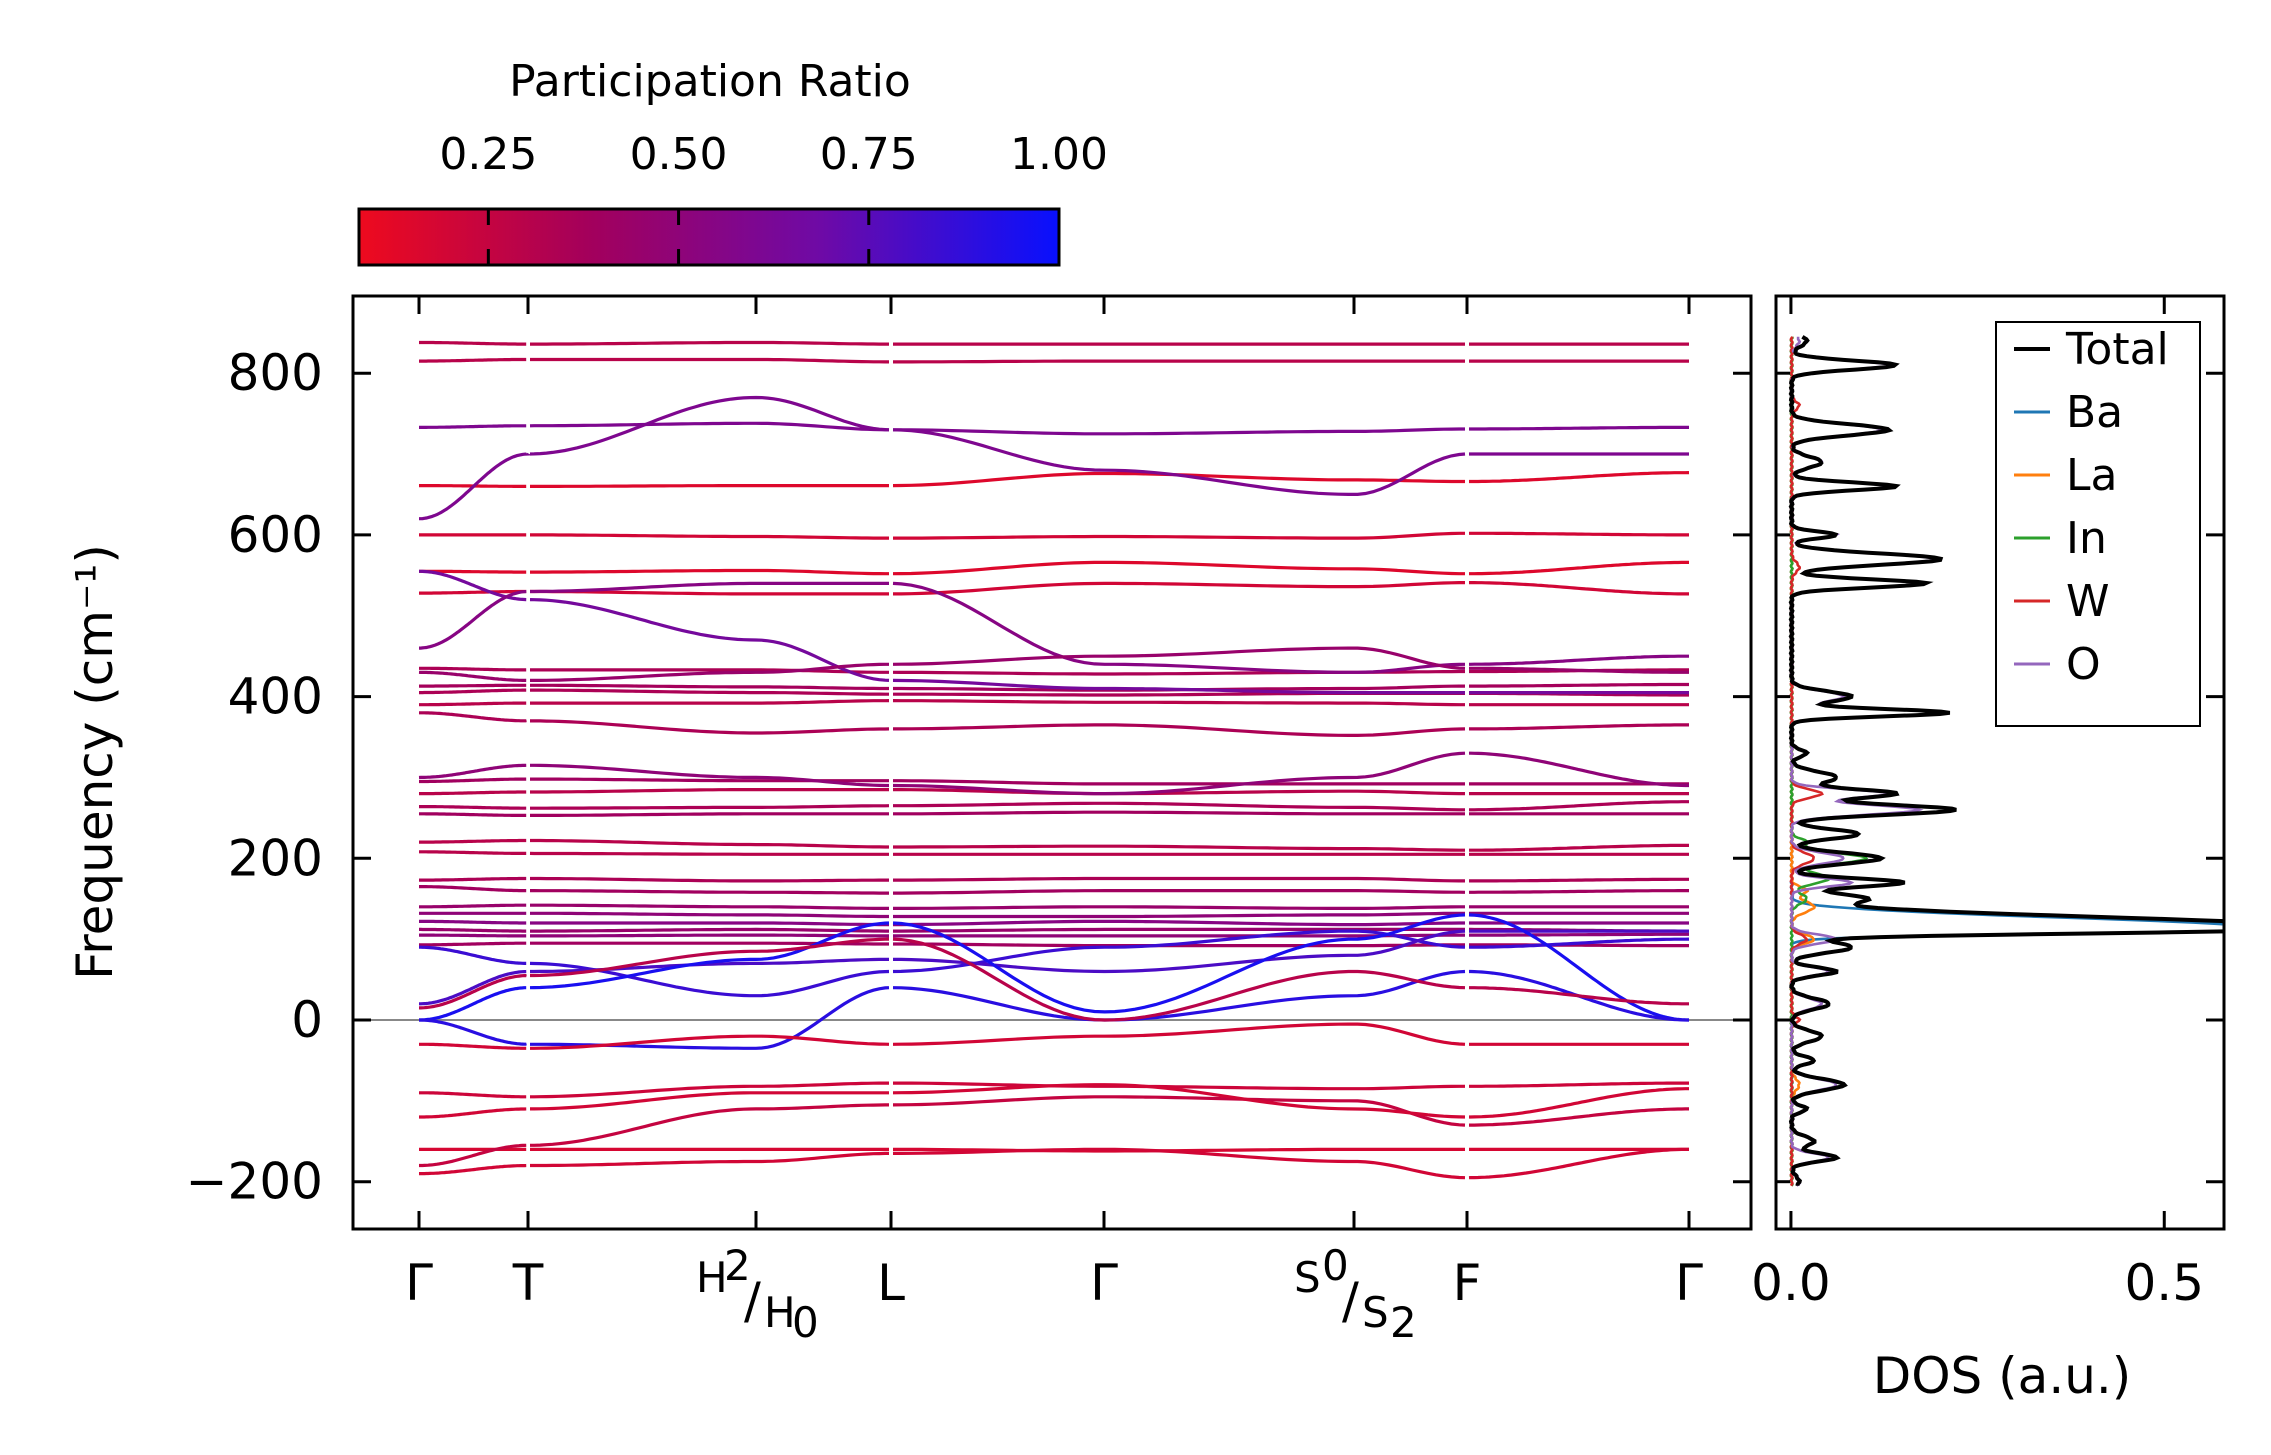 This screenshot has height=1455, width=2271. I want to click on dos-y-ticks, so click(2000, 777).